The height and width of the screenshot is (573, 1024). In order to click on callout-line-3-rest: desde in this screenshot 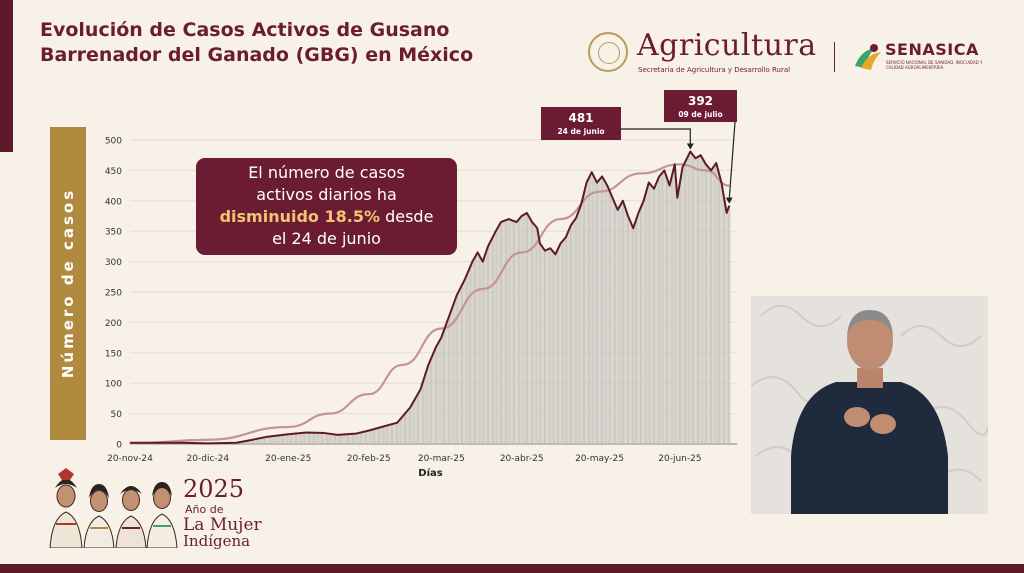, I will do `click(406, 216)`.